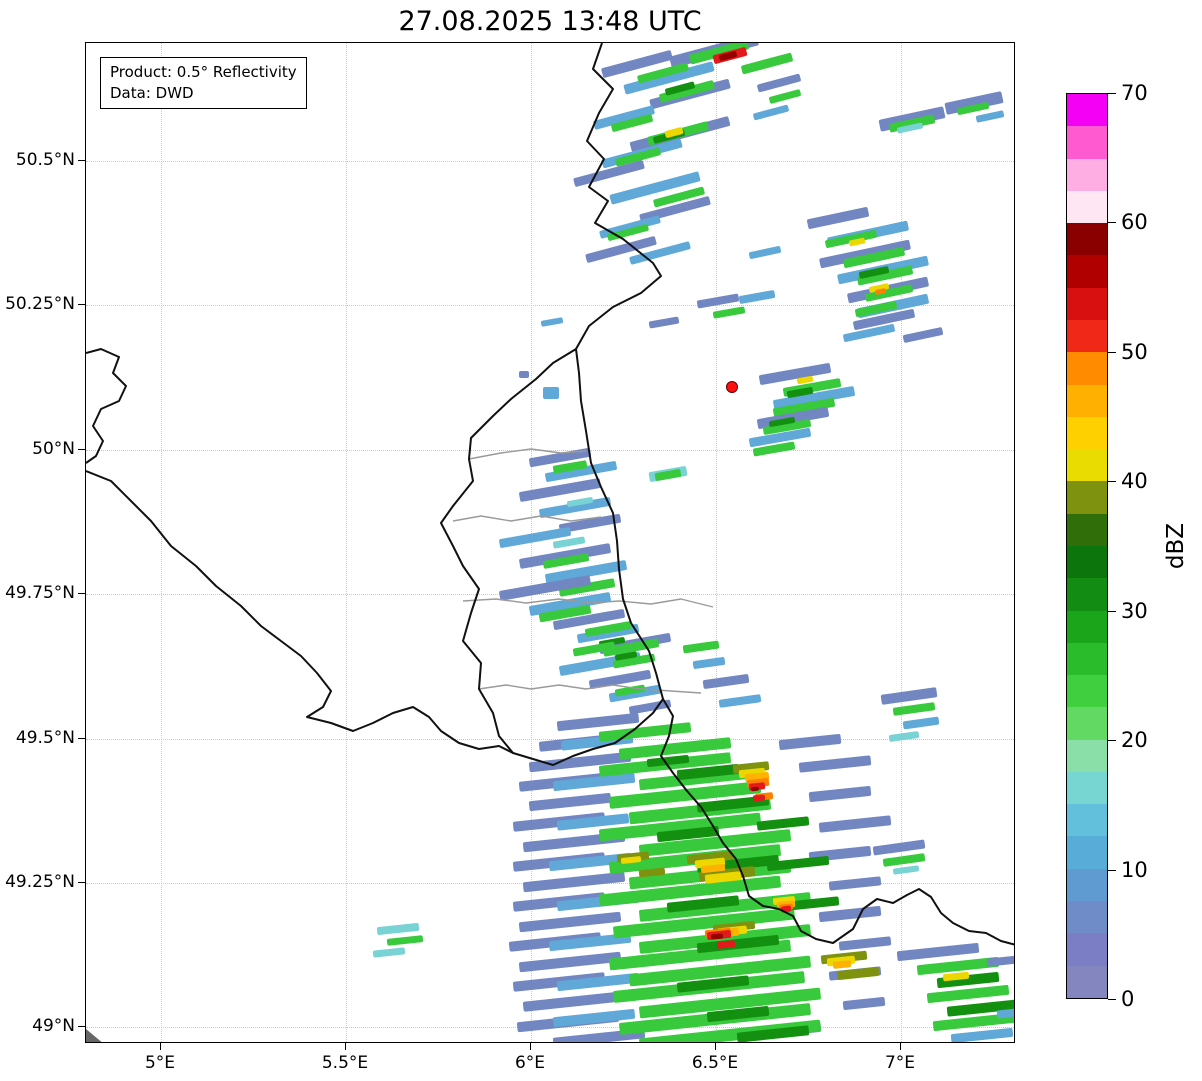 This screenshot has width=1202, height=1081. What do you see at coordinates (530, 1063) in the screenshot?
I see `x-tick-label: 6°E` at bounding box center [530, 1063].